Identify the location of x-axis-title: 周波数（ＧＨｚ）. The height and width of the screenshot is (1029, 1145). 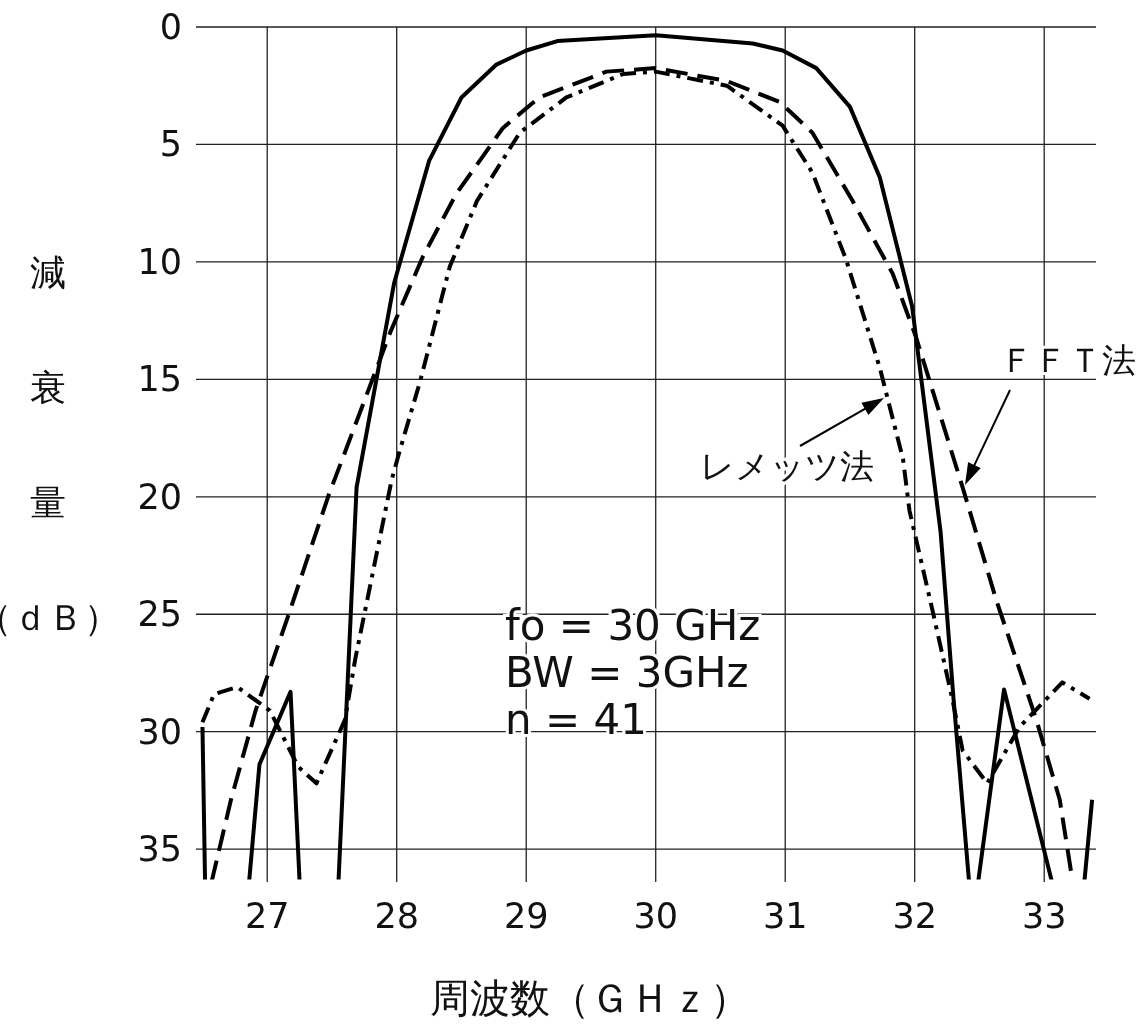
(590, 998).